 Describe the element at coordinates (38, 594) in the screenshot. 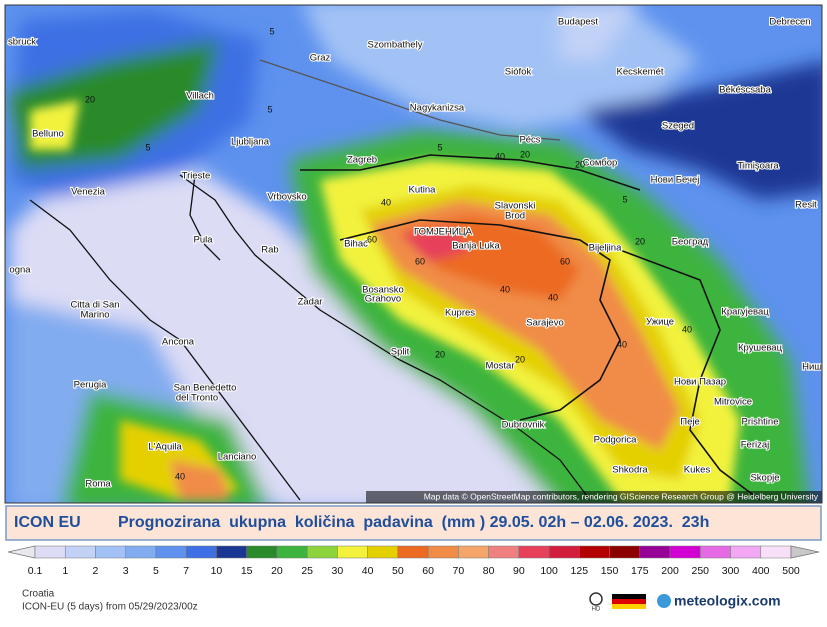

I see `footer-region: Croatia` at that location.